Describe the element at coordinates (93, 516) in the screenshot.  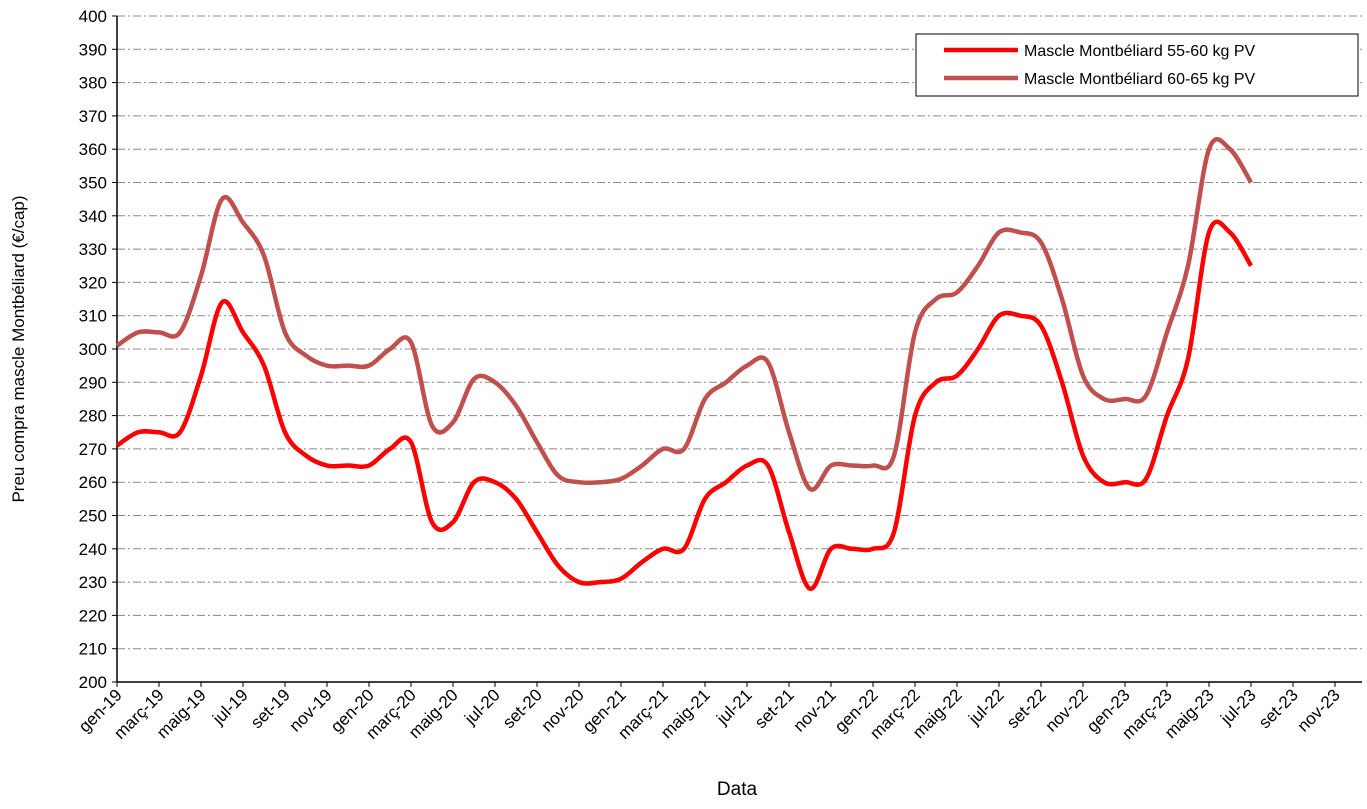
I see `y-tick-label: 250` at that location.